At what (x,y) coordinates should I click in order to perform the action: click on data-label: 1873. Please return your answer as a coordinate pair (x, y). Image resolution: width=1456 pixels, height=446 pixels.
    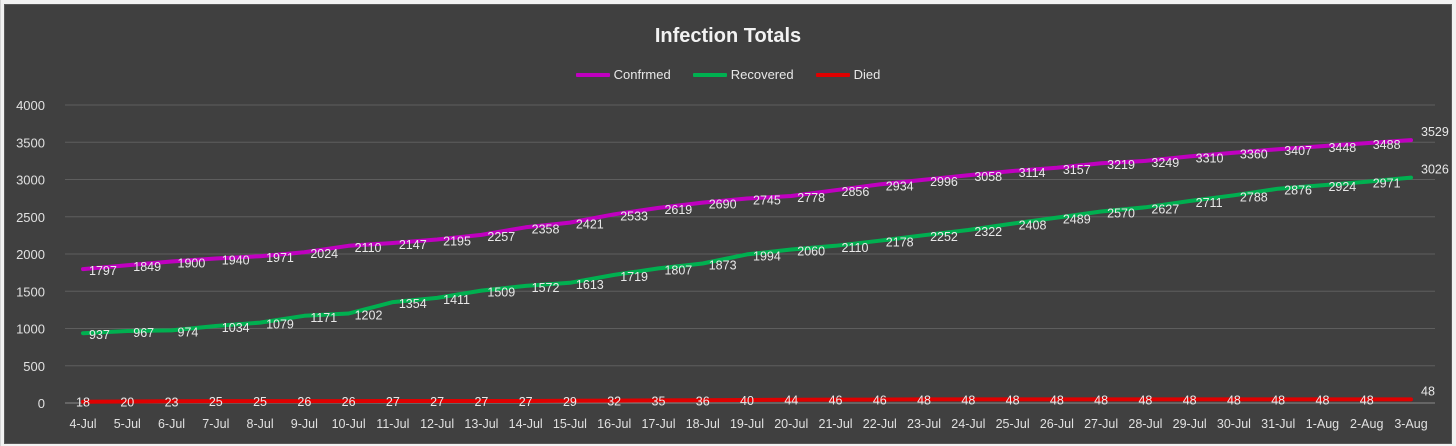
    Looking at the image, I should click on (723, 265).